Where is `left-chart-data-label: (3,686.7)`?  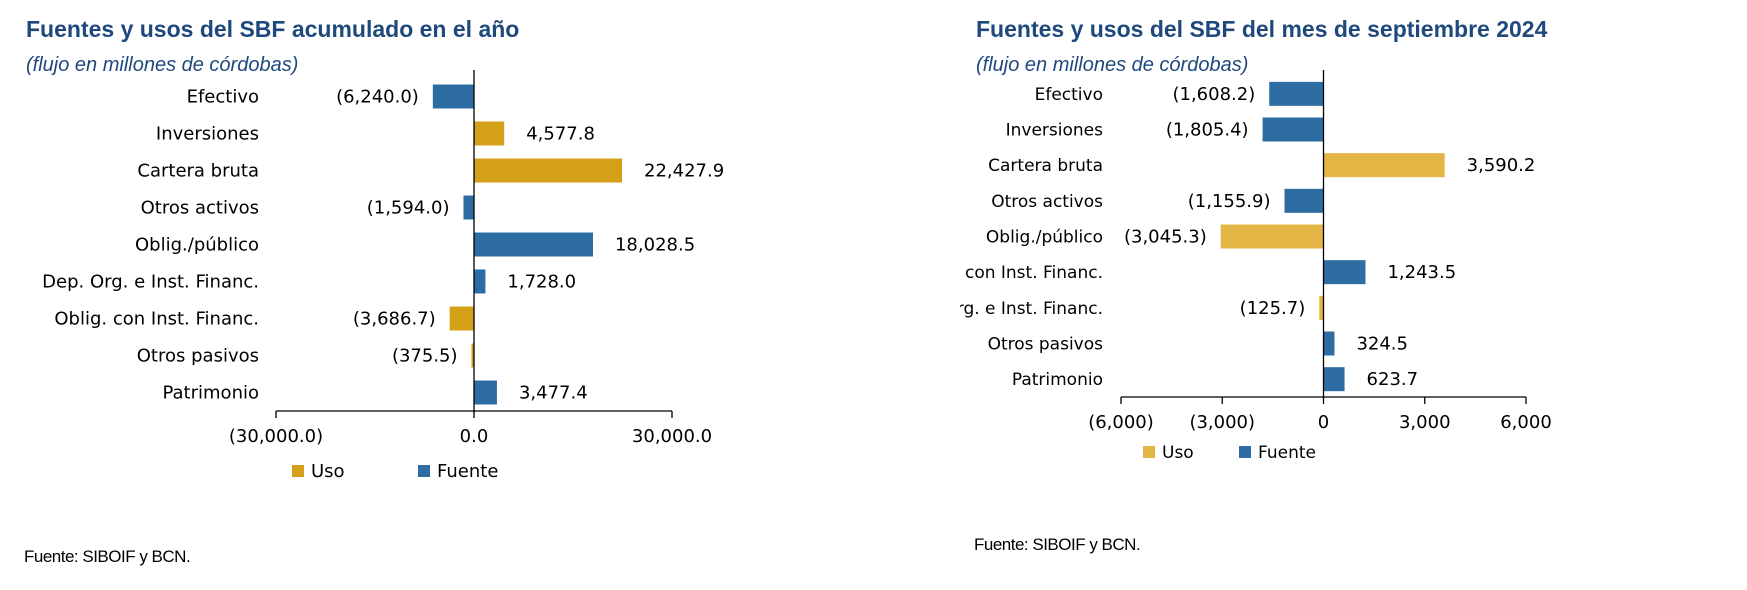
left-chart-data-label: (3,686.7) is located at coordinates (394, 319).